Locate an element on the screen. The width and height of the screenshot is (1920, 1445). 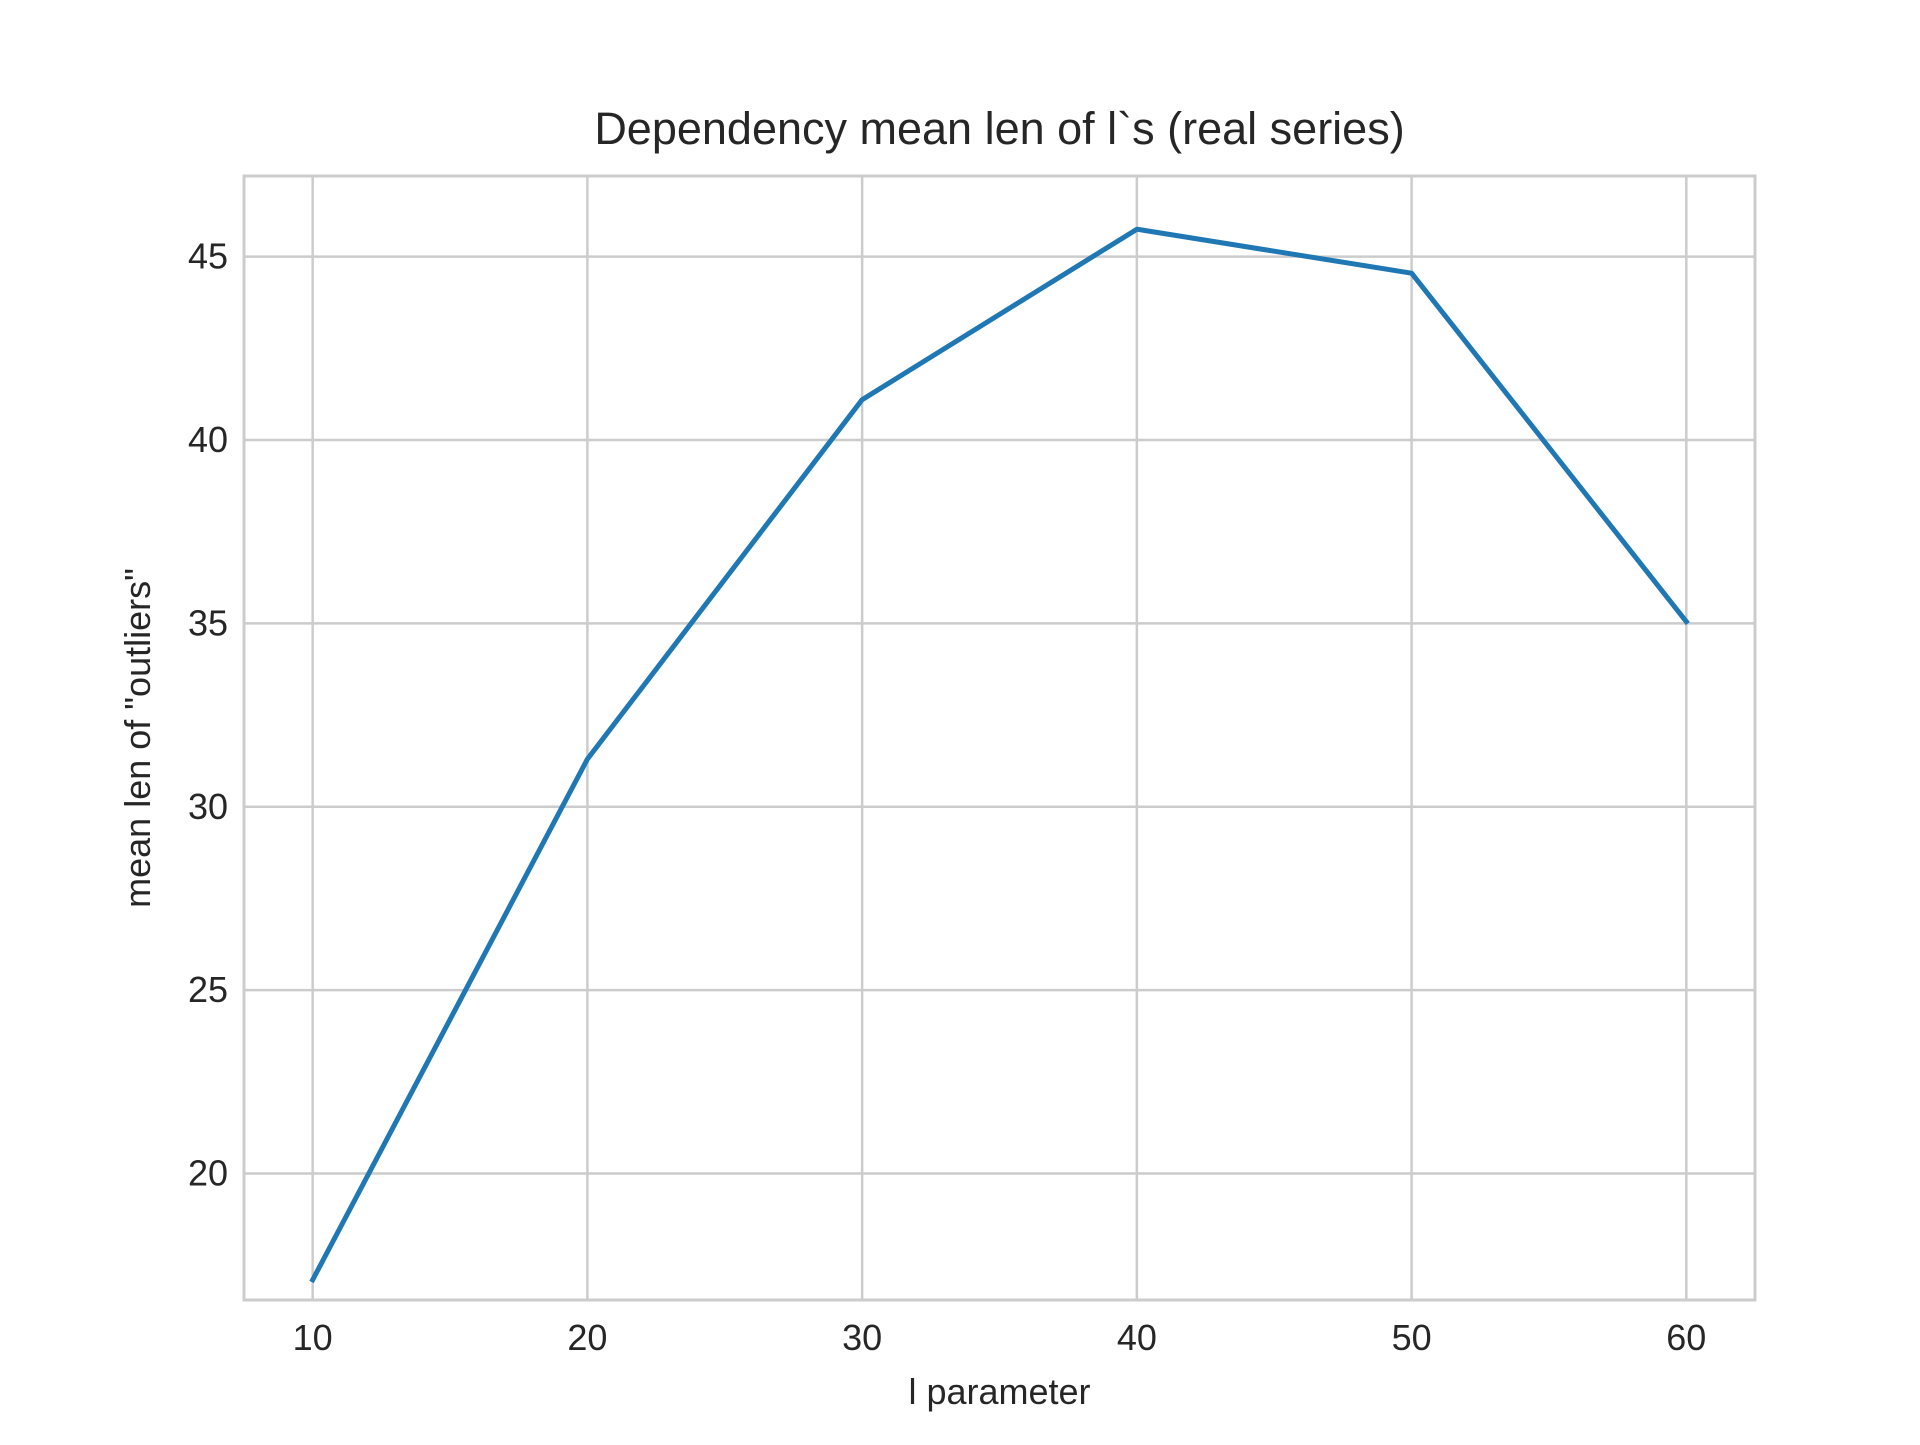
x-tick-label: 20 is located at coordinates (587, 1337).